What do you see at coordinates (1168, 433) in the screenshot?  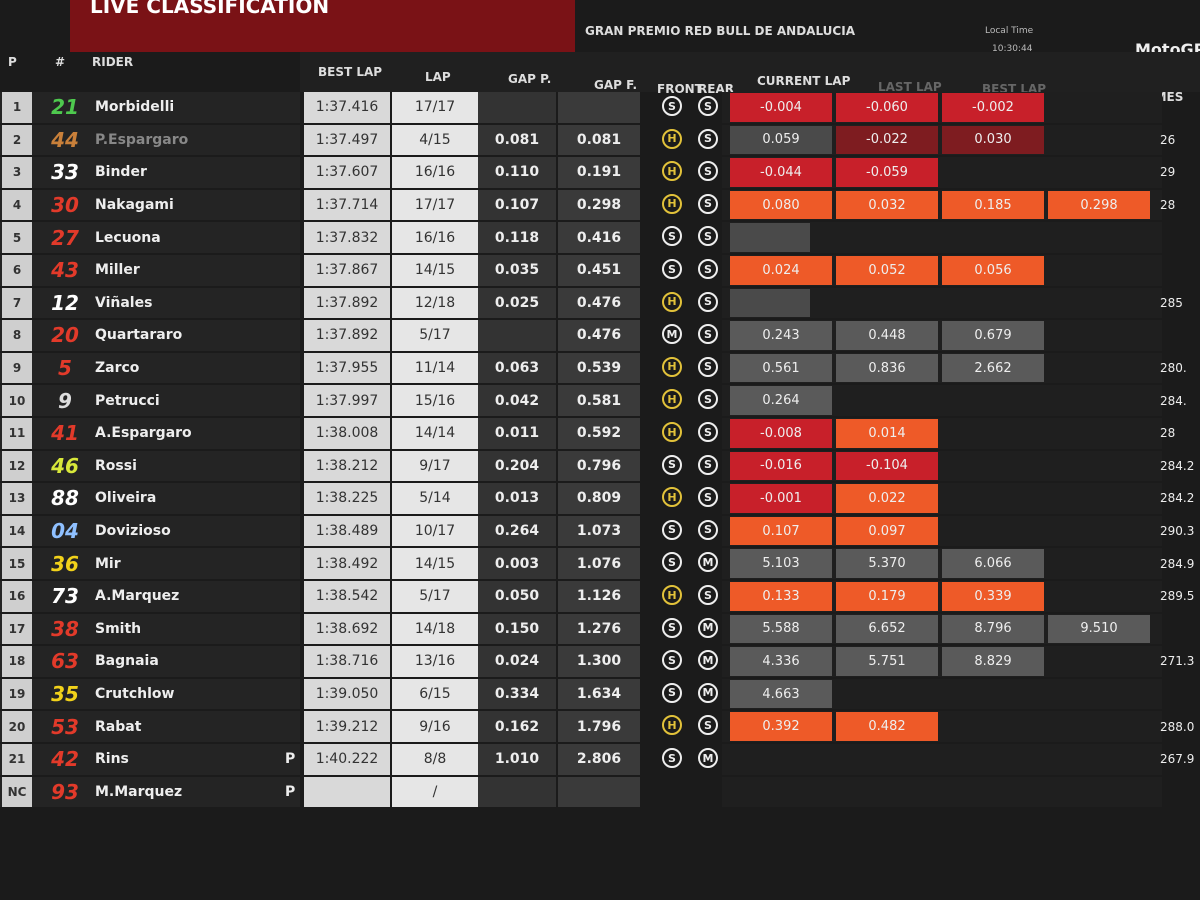 I see `speed: 28` at bounding box center [1168, 433].